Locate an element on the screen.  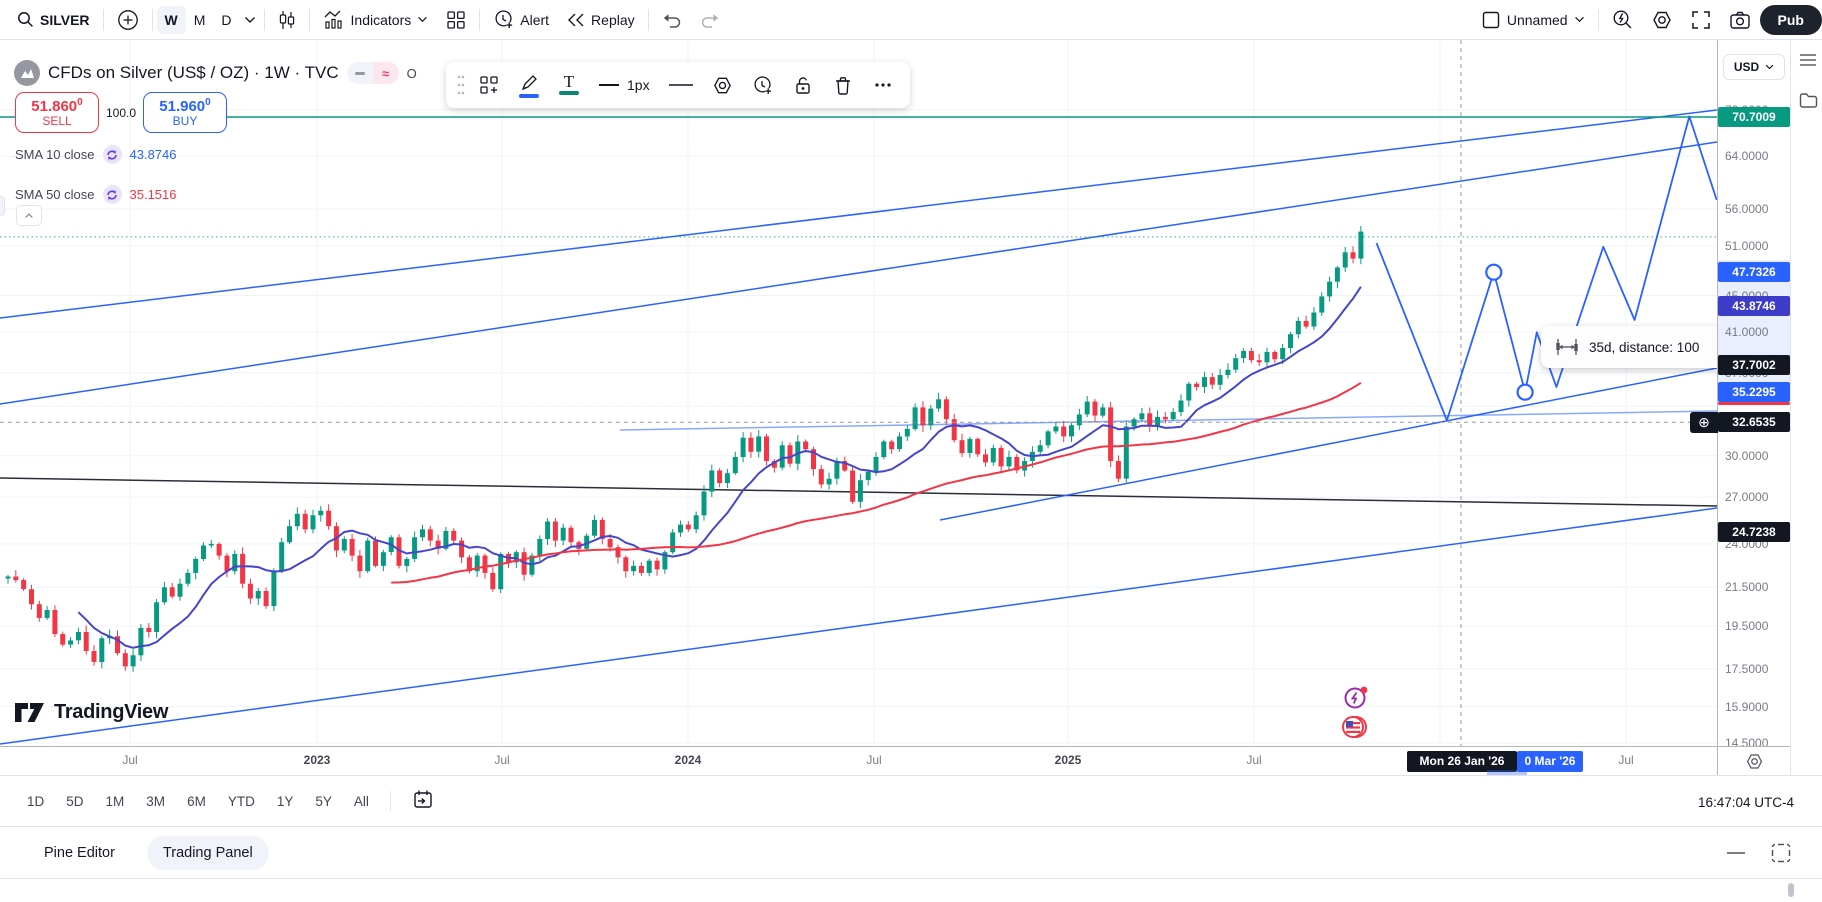
price-tick-label: 27.0000 is located at coordinates (1747, 497).